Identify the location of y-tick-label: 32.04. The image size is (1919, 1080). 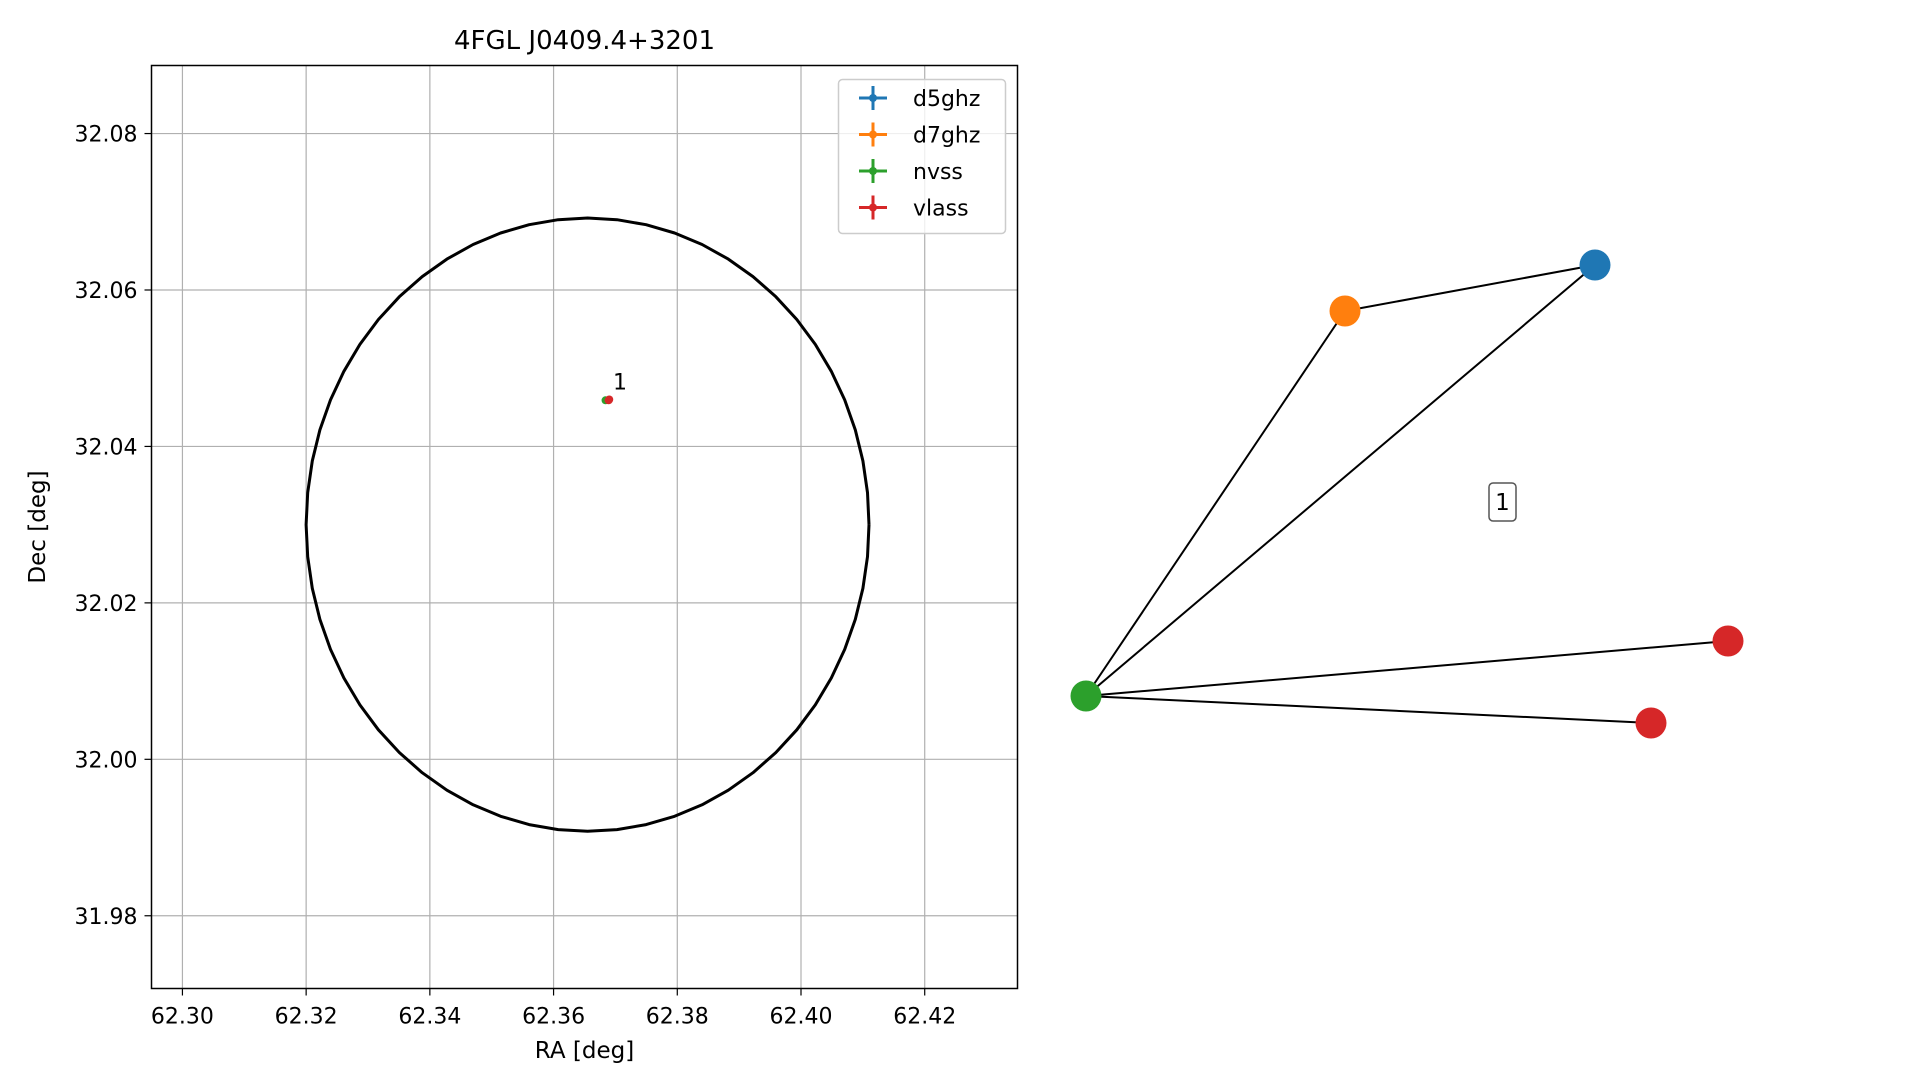
(106, 447).